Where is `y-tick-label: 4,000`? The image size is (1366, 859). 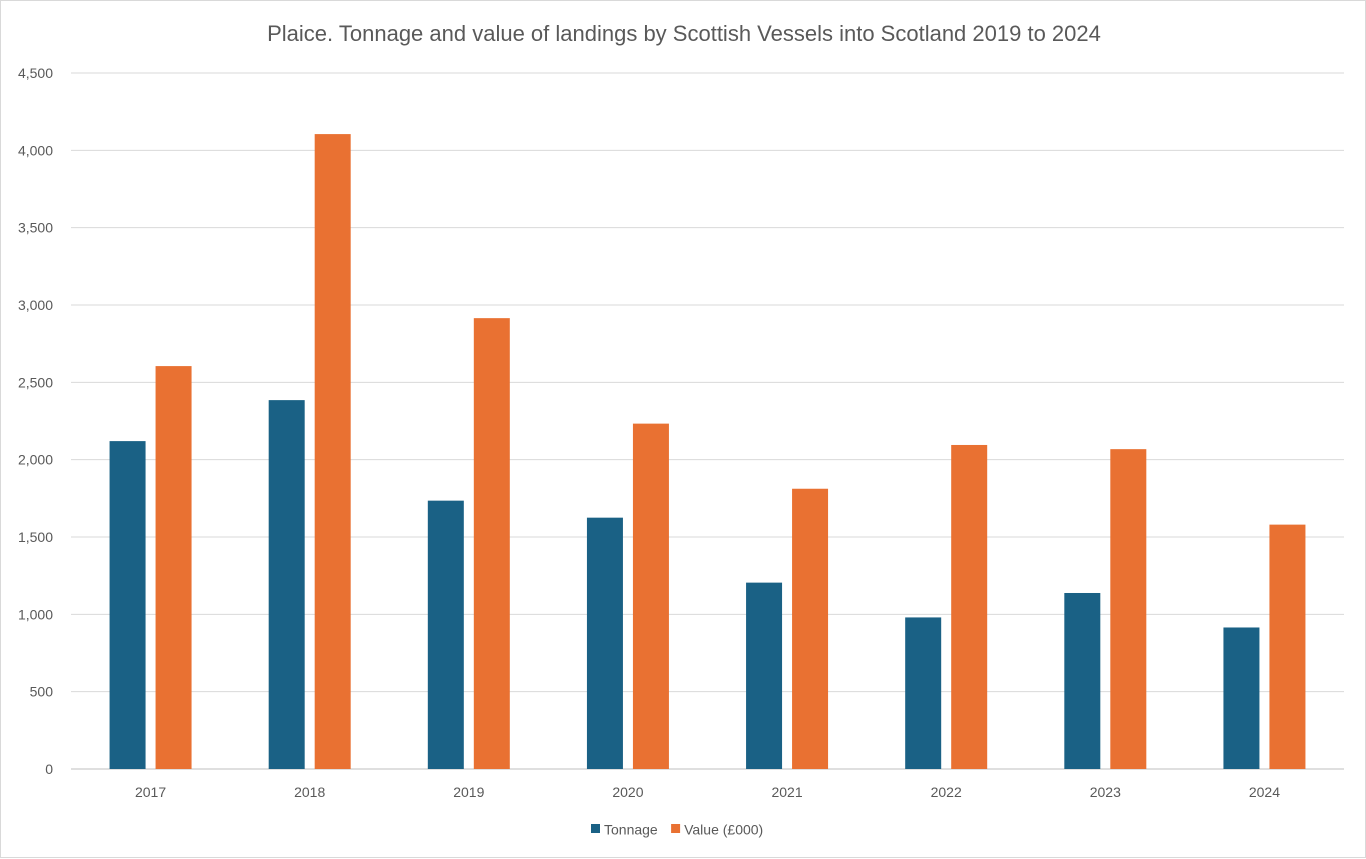
y-tick-label: 4,000 is located at coordinates (35, 150).